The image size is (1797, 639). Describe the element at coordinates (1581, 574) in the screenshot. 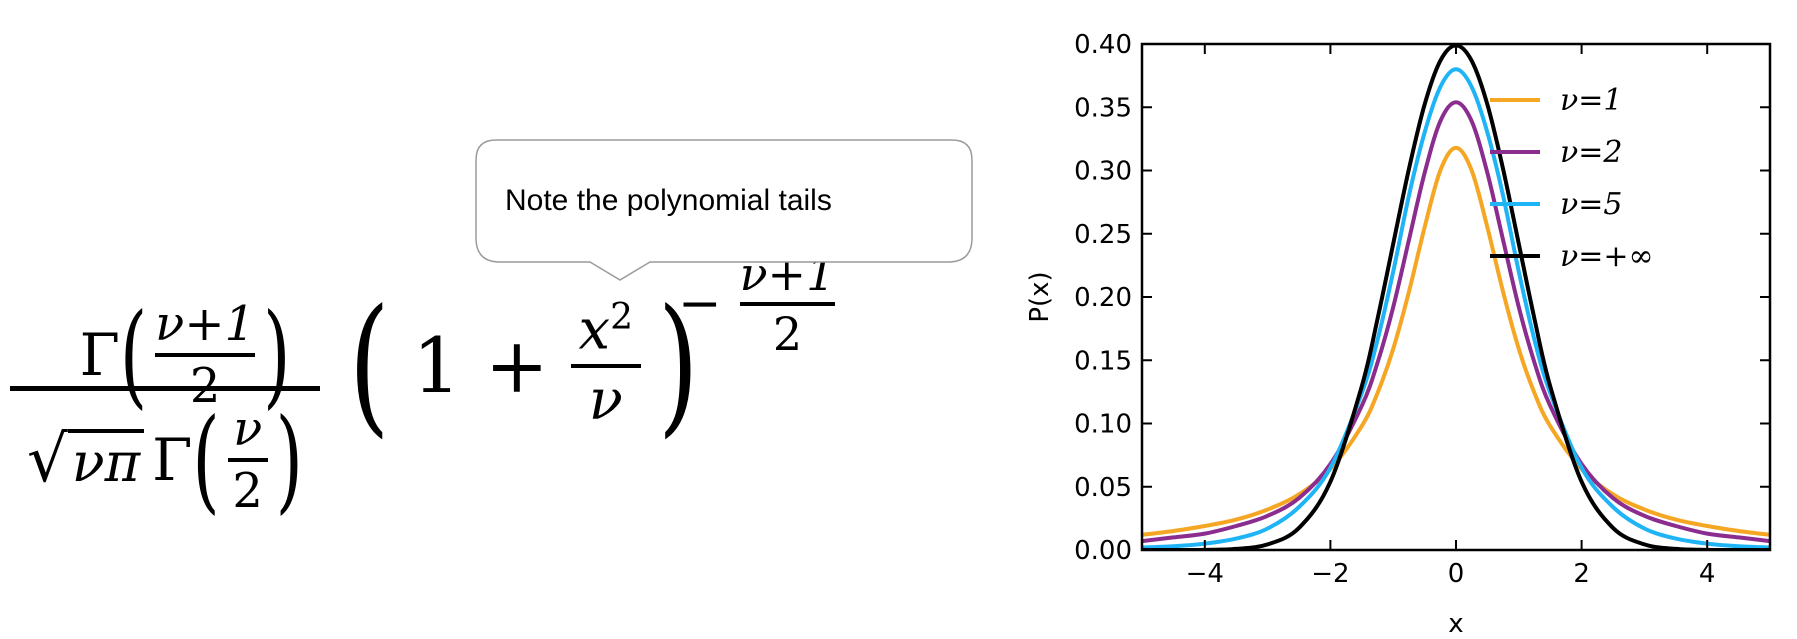

I see `x-tick-label: 2` at that location.